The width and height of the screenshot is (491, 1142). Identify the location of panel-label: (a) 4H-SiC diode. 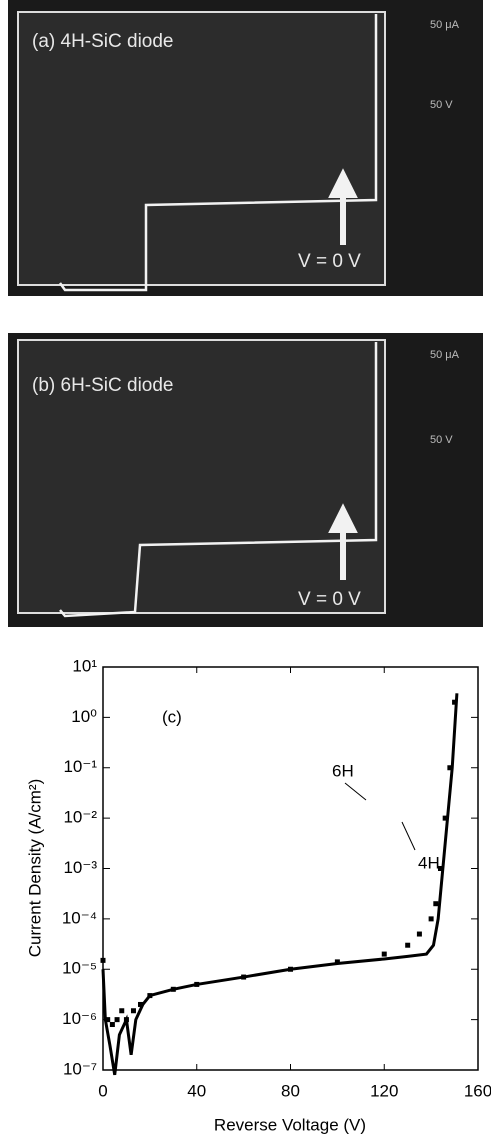
(103, 41).